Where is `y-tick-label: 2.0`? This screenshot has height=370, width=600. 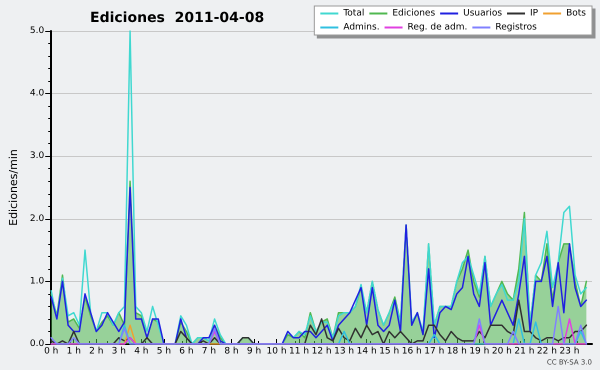
y-tick-label: 2.0 is located at coordinates (37, 219).